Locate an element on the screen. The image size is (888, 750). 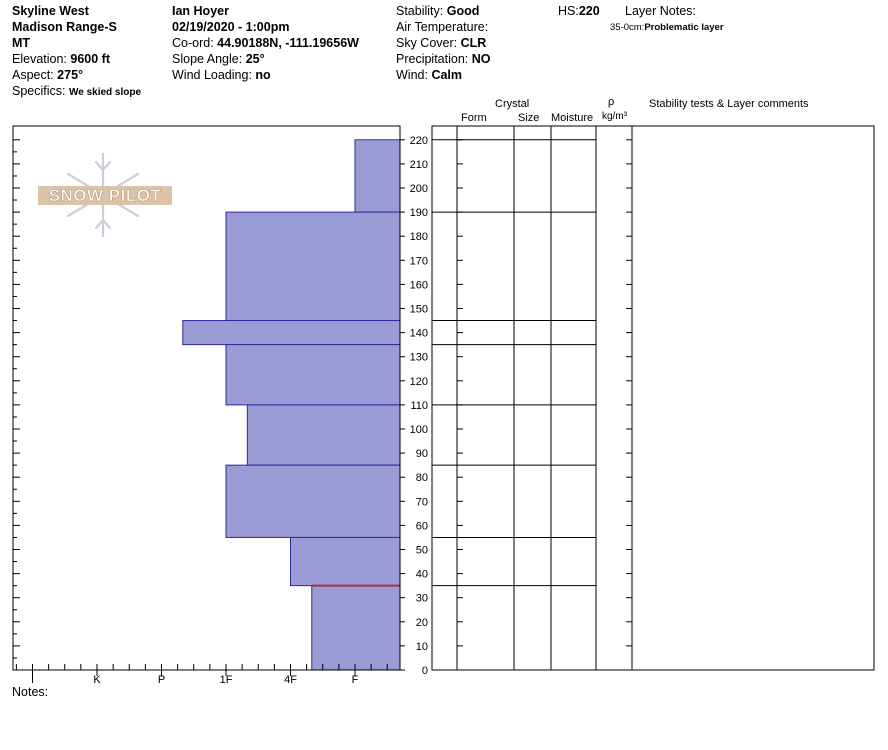
coordinates-field: Co-ord: 44.90188N, -111.19656W is located at coordinates (265, 43).